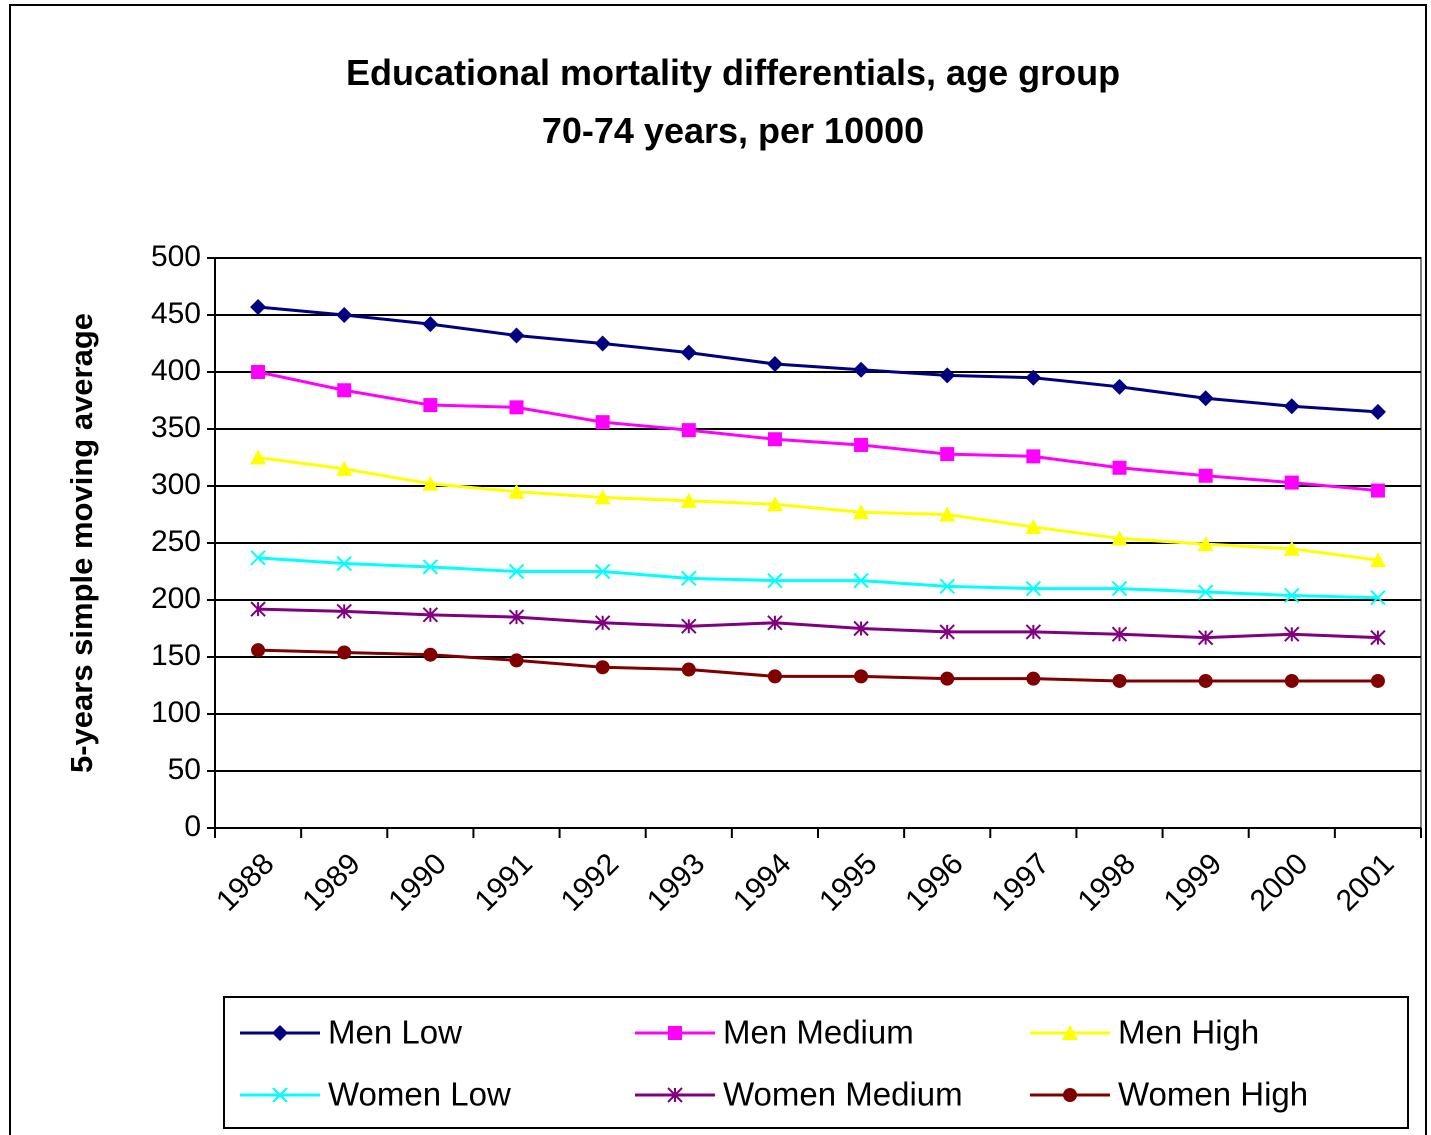  What do you see at coordinates (816, 1062) in the screenshot?
I see `legend` at bounding box center [816, 1062].